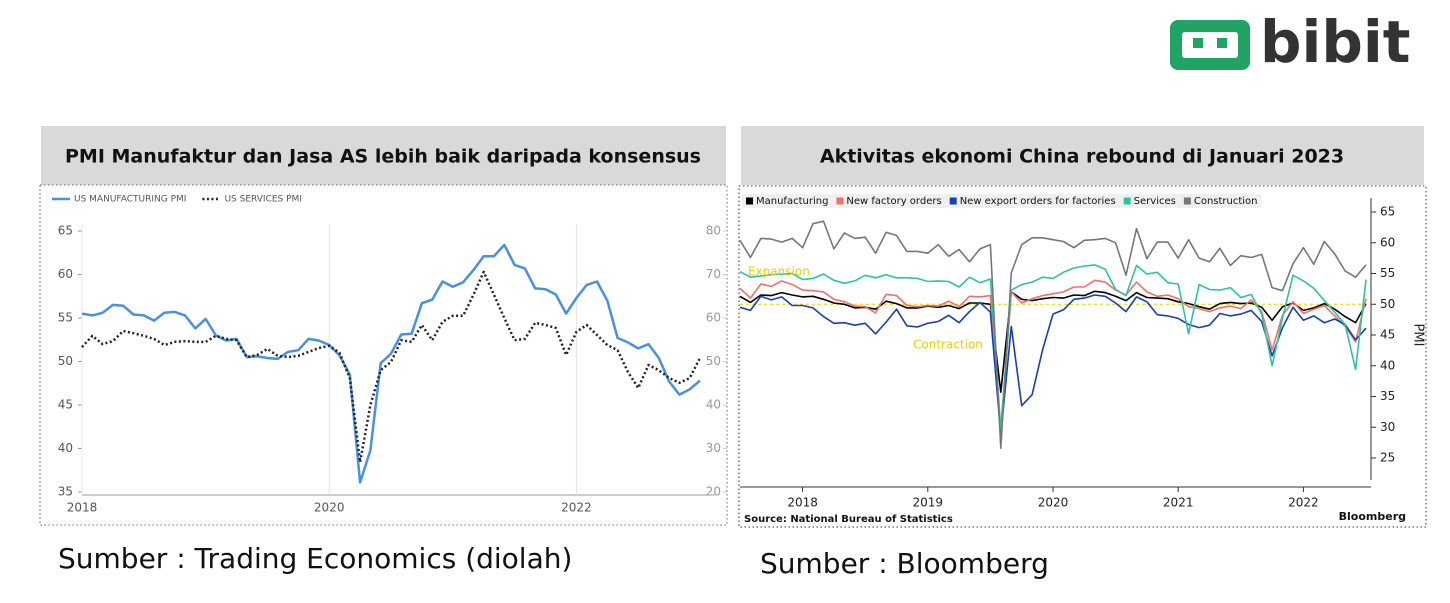 This screenshot has width=1450, height=603. I want to click on legend-label: Construction, so click(1226, 201).